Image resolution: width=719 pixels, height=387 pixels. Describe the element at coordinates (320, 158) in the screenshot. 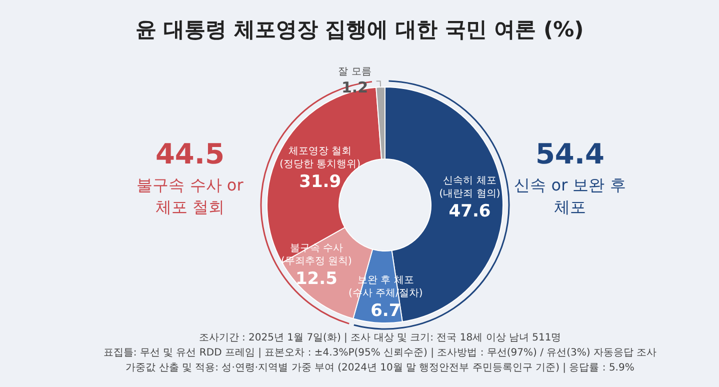

I see `slice-label: 체포영장 철회 (정당한 통치행위)` at that location.